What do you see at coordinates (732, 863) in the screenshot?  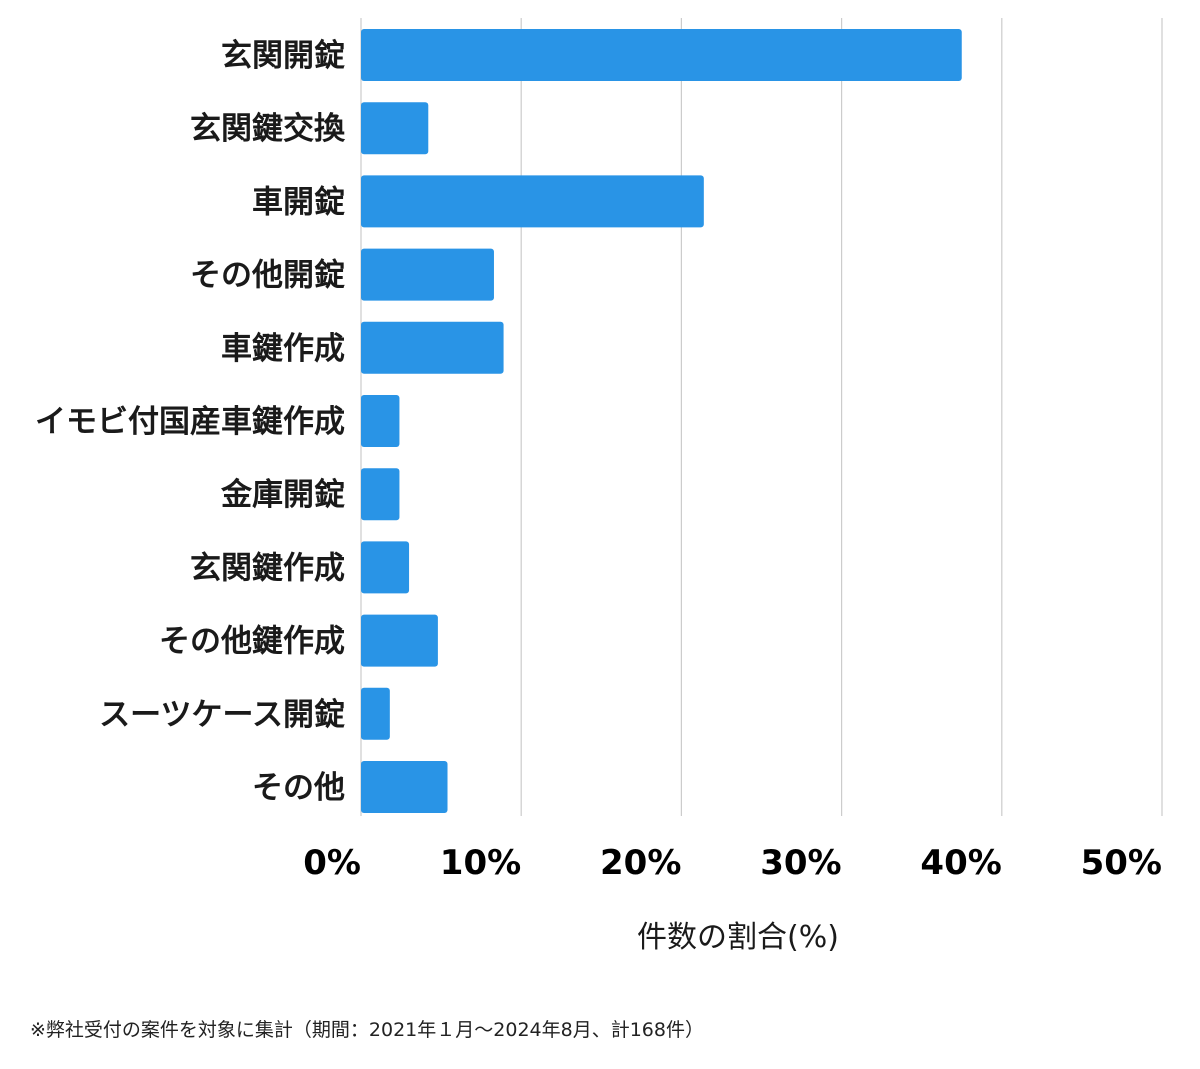 I see `x-tick-labels: 0% 10% 20% 30% 40% 50%` at bounding box center [732, 863].